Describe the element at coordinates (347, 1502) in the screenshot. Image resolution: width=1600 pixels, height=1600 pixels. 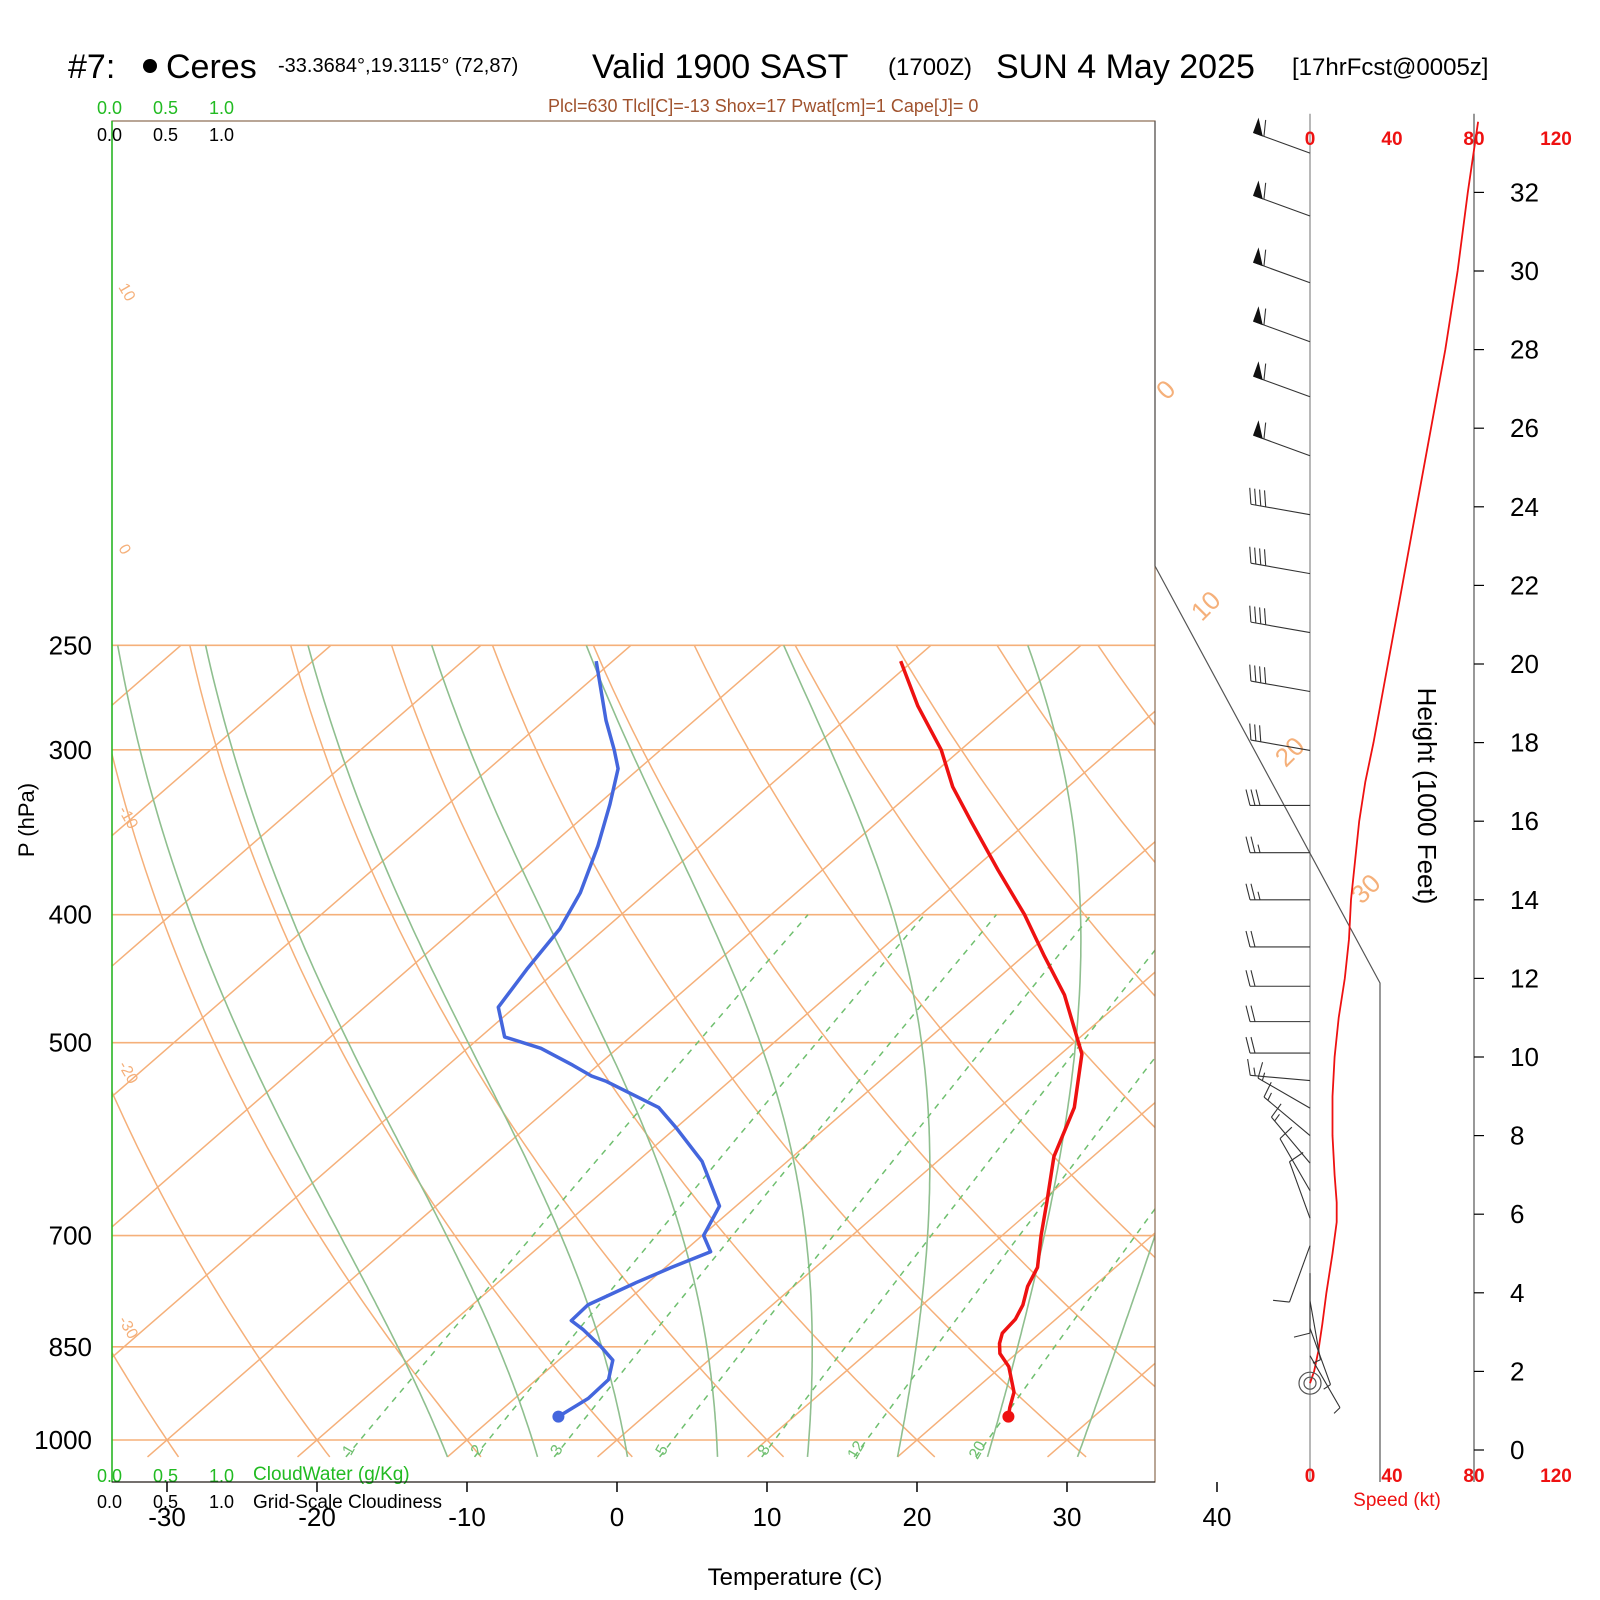
I see `cloudiness-label: Grid-Scale Cloudiness` at that location.